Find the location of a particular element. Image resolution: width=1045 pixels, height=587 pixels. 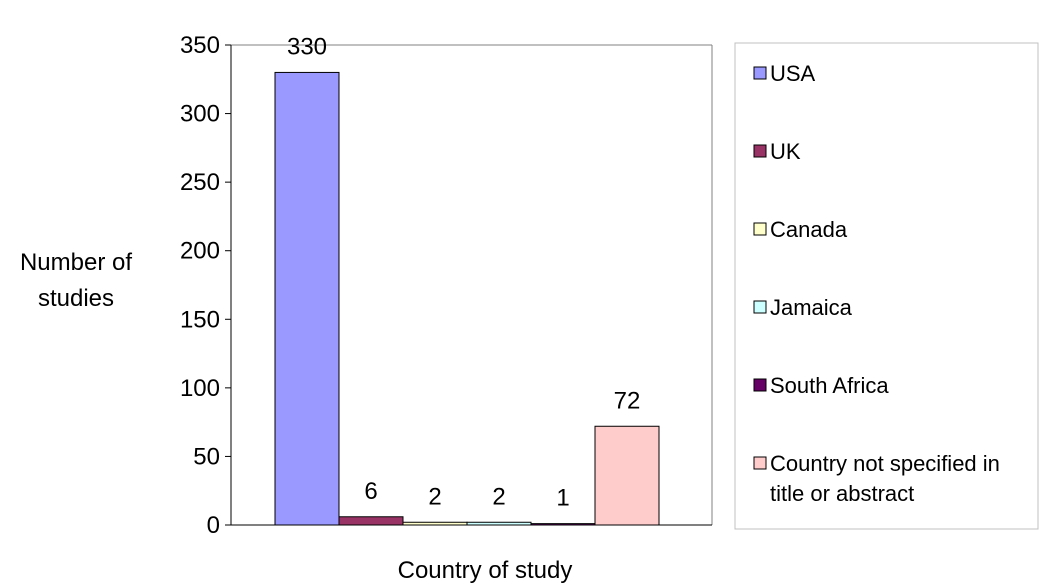

bar-jamaica is located at coordinates (499, 523).